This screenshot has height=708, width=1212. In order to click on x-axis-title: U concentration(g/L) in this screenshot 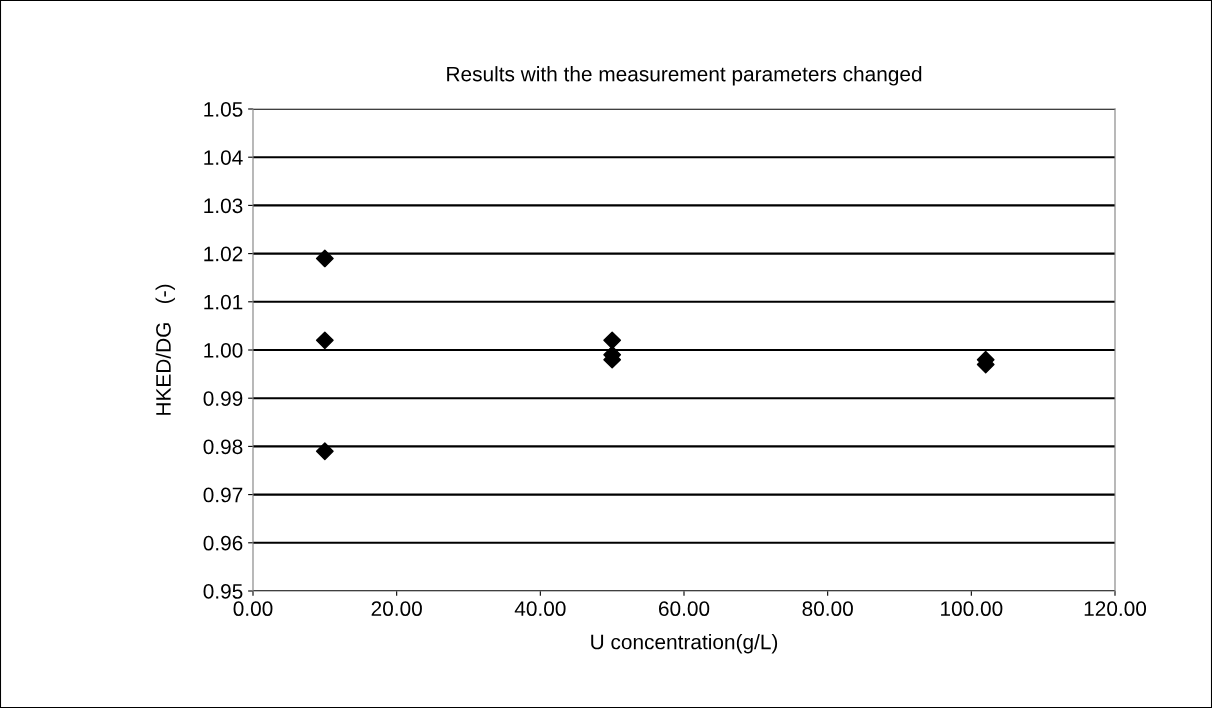, I will do `click(684, 644)`.